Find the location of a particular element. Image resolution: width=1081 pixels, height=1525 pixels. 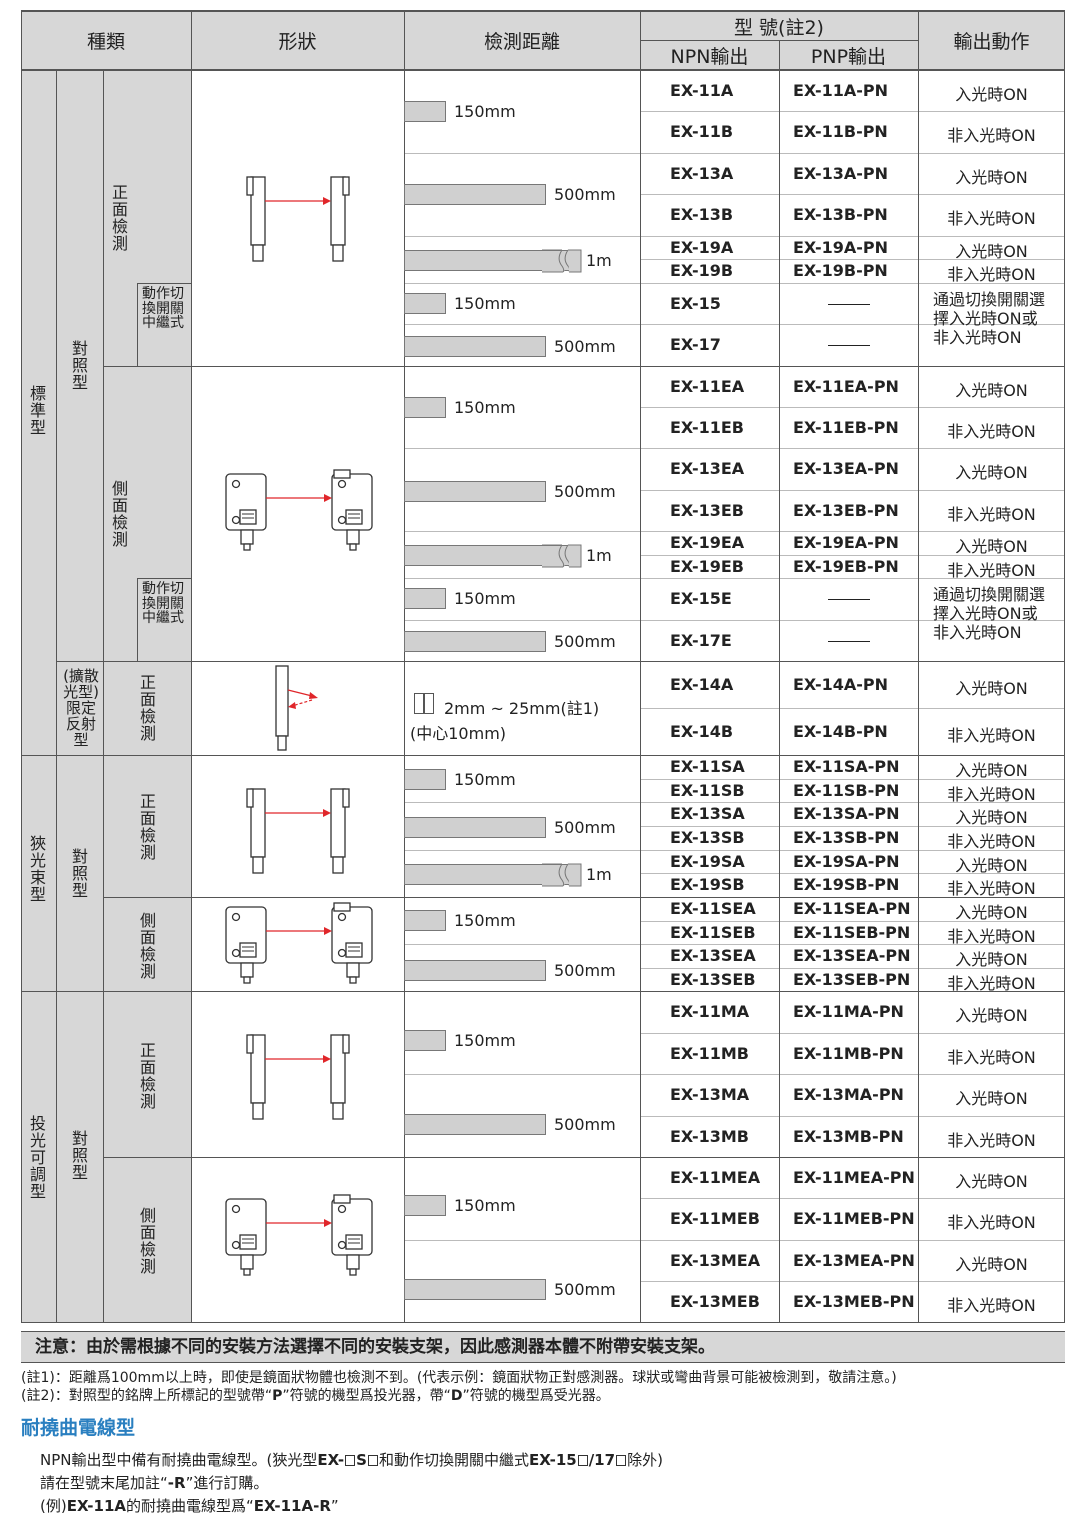

pnp-model: EX-14A-PN is located at coordinates (841, 684).